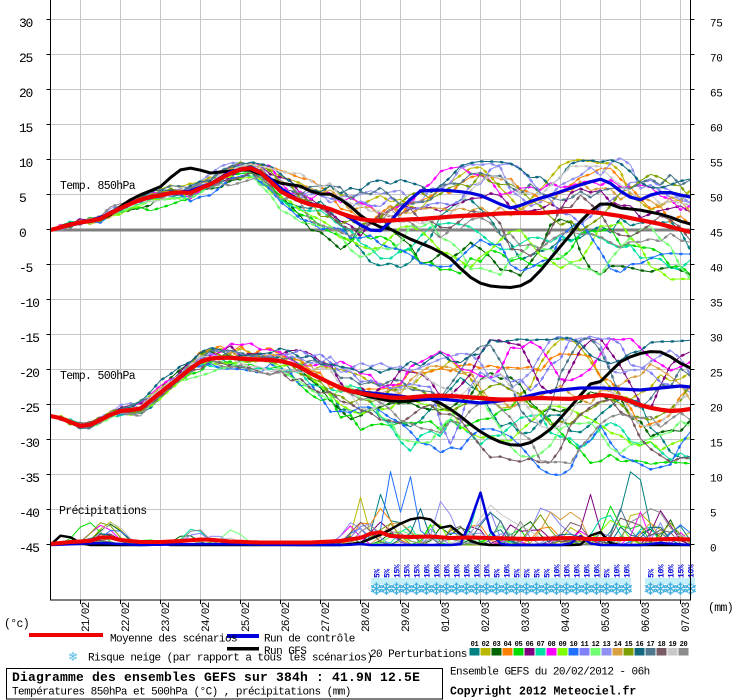 The height and width of the screenshot is (700, 740). What do you see at coordinates (103, 511) in the screenshot?
I see `svg-text: Précipitations` at bounding box center [103, 511].